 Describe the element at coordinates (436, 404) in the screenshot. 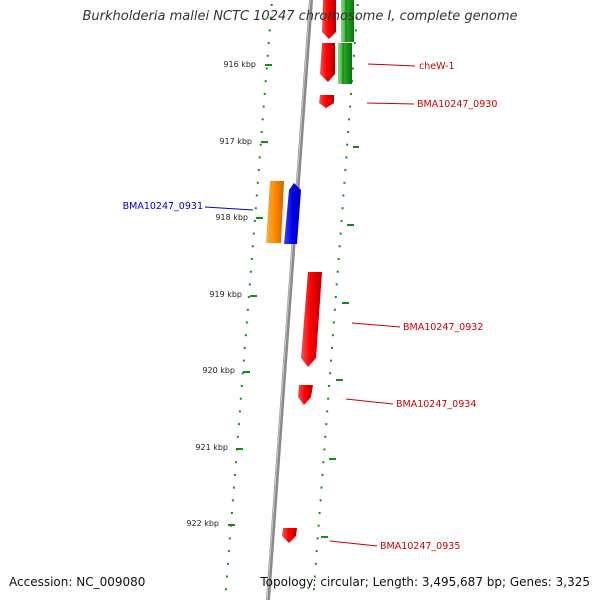

I see `gene-label-BMA10247_0934: BMA10247_0934` at that location.